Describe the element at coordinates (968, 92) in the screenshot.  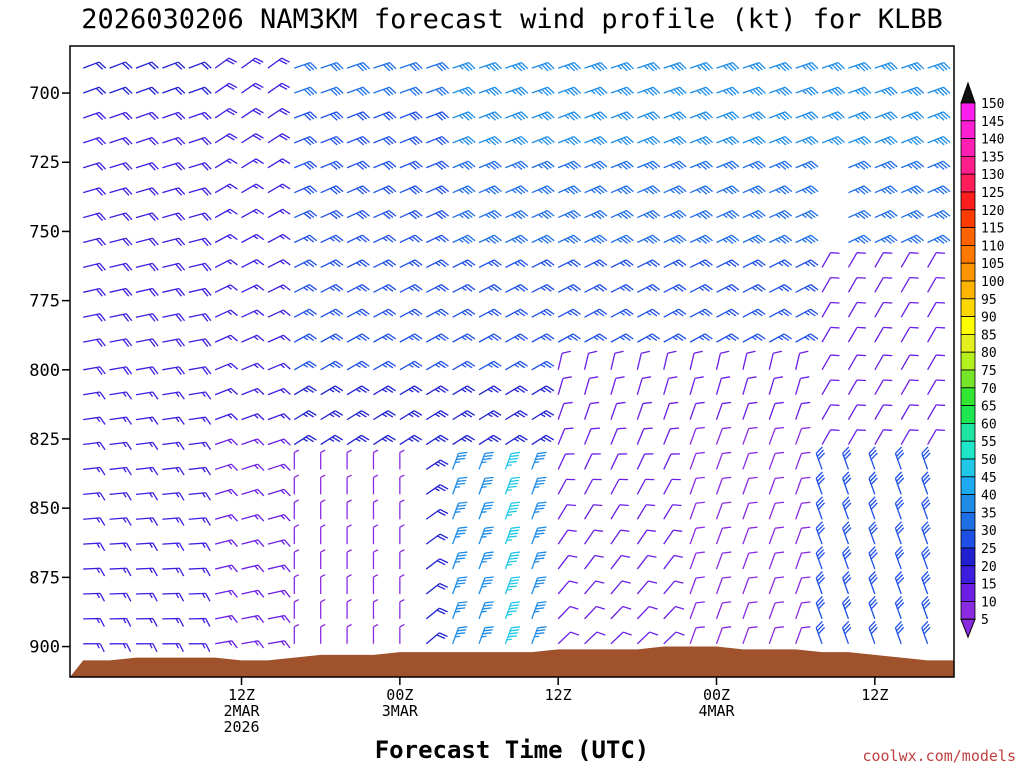
I see `colorbar-top-arrow` at that location.